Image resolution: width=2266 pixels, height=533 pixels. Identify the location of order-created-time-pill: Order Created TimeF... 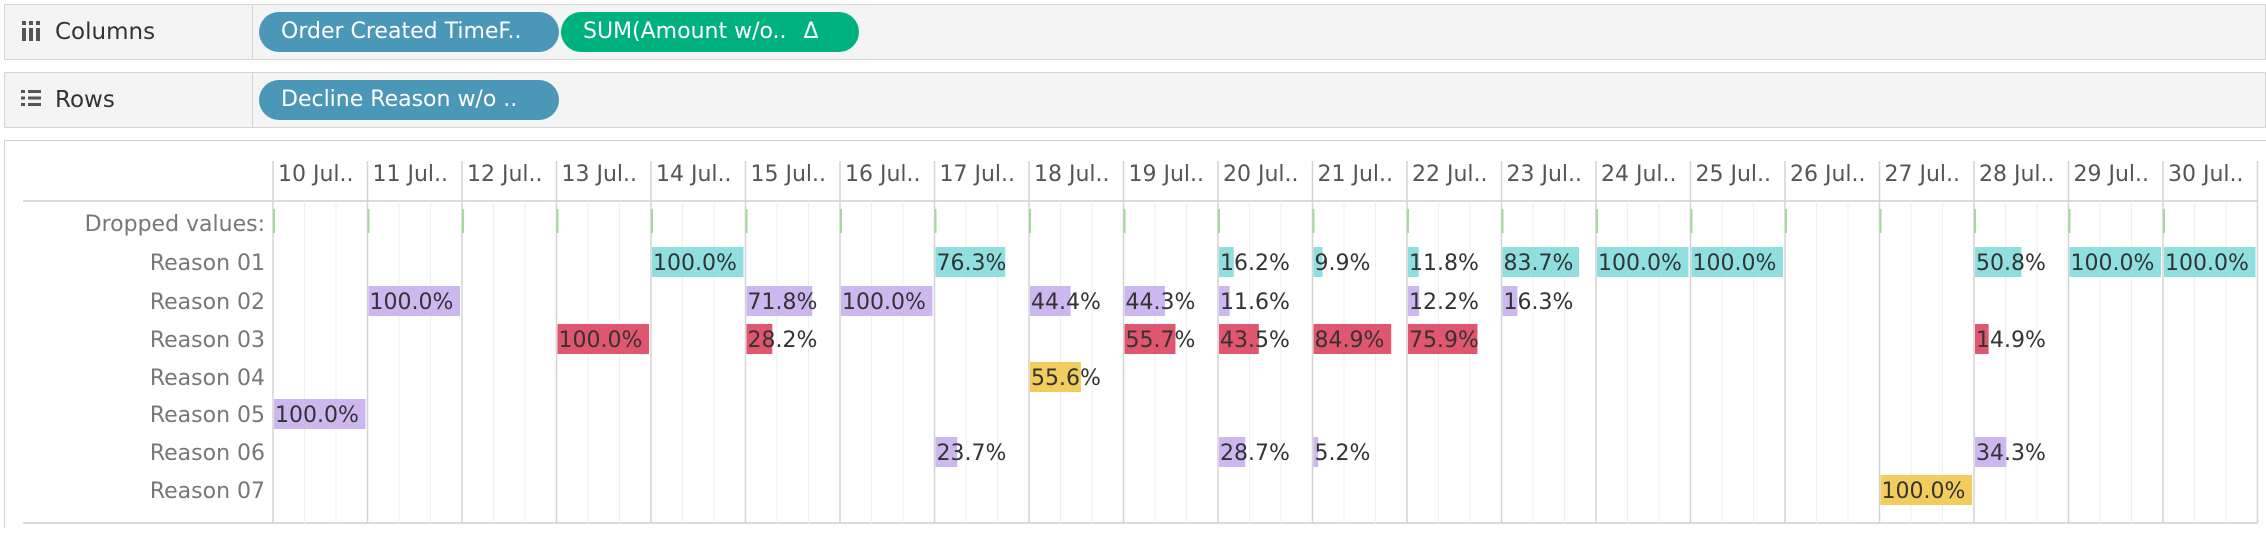
(409, 32).